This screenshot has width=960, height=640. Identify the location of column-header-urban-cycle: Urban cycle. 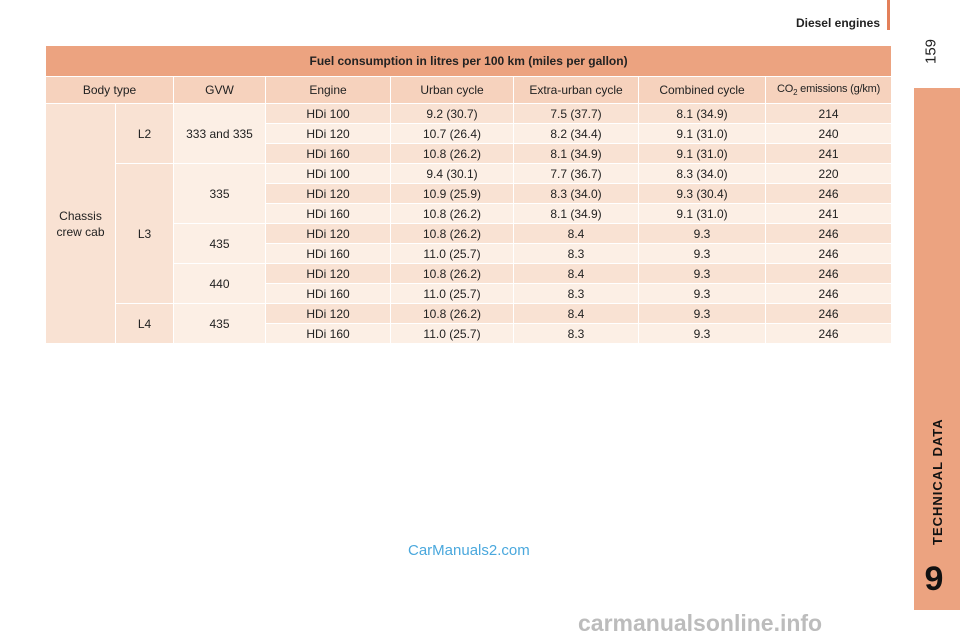
(452, 90).